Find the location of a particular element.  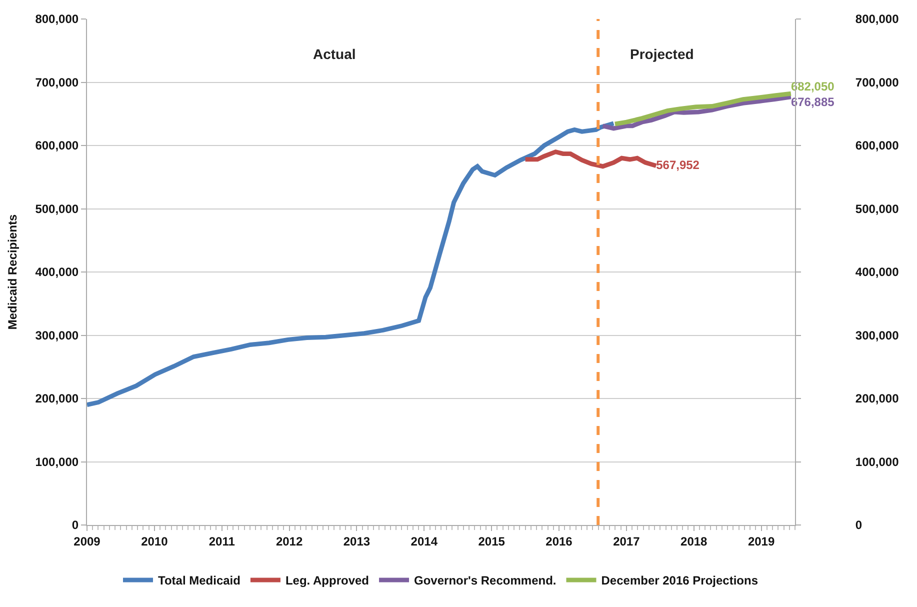

data-label: 567,952 is located at coordinates (678, 165).